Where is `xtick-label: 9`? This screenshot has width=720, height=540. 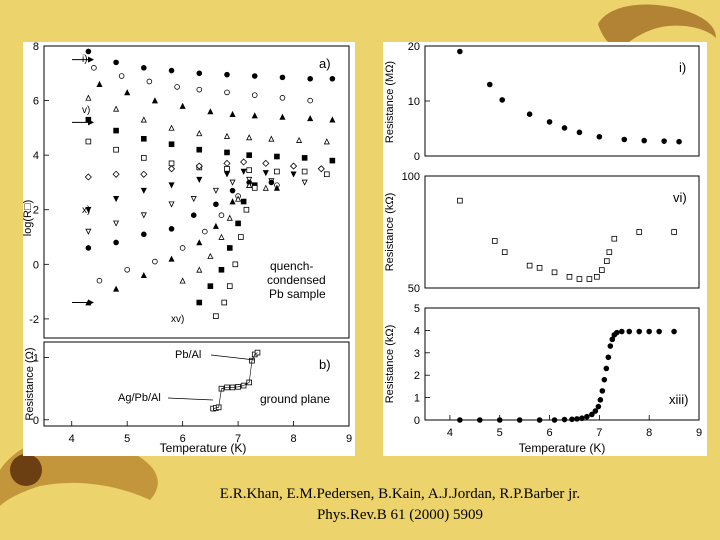 xtick-label: 9 is located at coordinates (699, 433).